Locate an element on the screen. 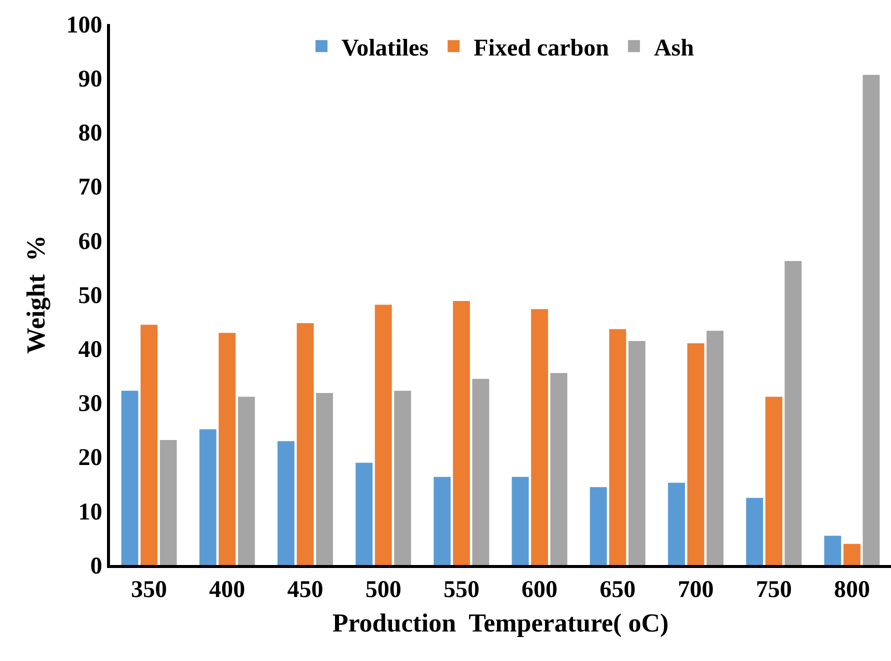 Image resolution: width=891 pixels, height=661 pixels. y-tick-label: 40 is located at coordinates (90, 350).